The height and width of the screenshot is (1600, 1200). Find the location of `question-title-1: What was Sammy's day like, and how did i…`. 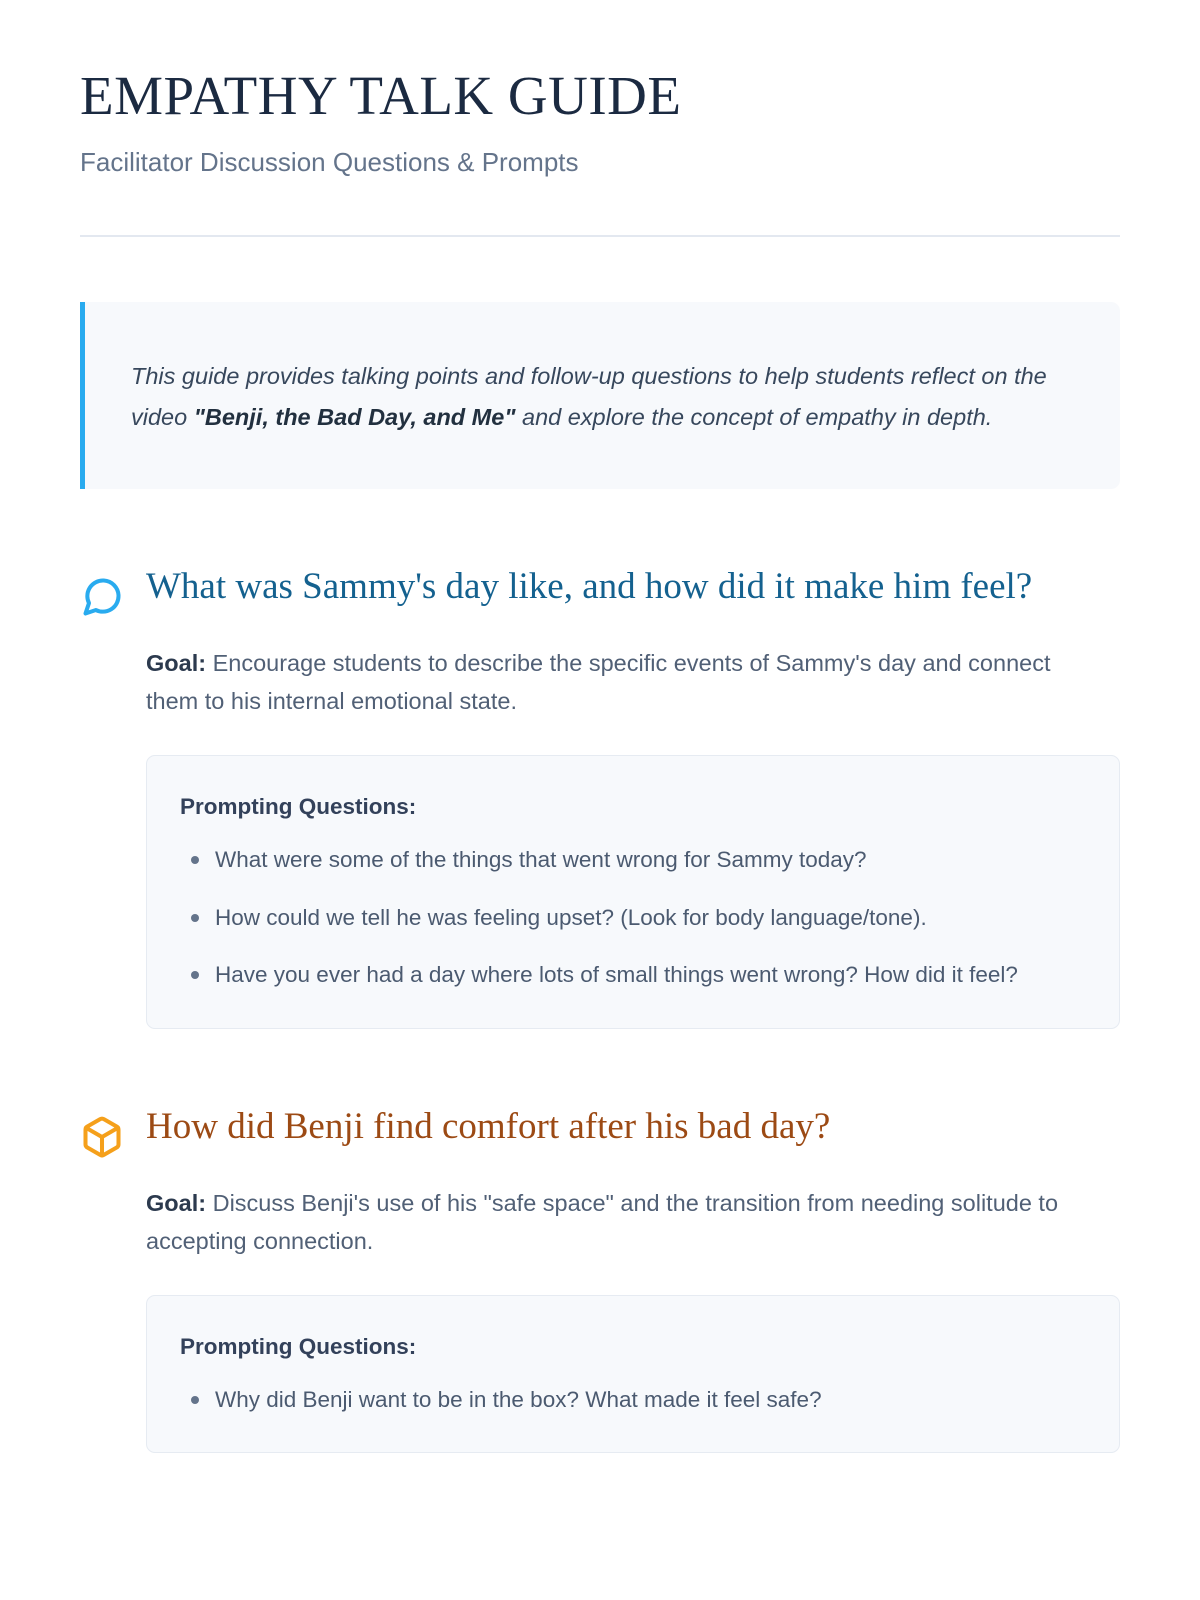

question-title-1: What was Sammy's day like, and how did i… is located at coordinates (589, 587).